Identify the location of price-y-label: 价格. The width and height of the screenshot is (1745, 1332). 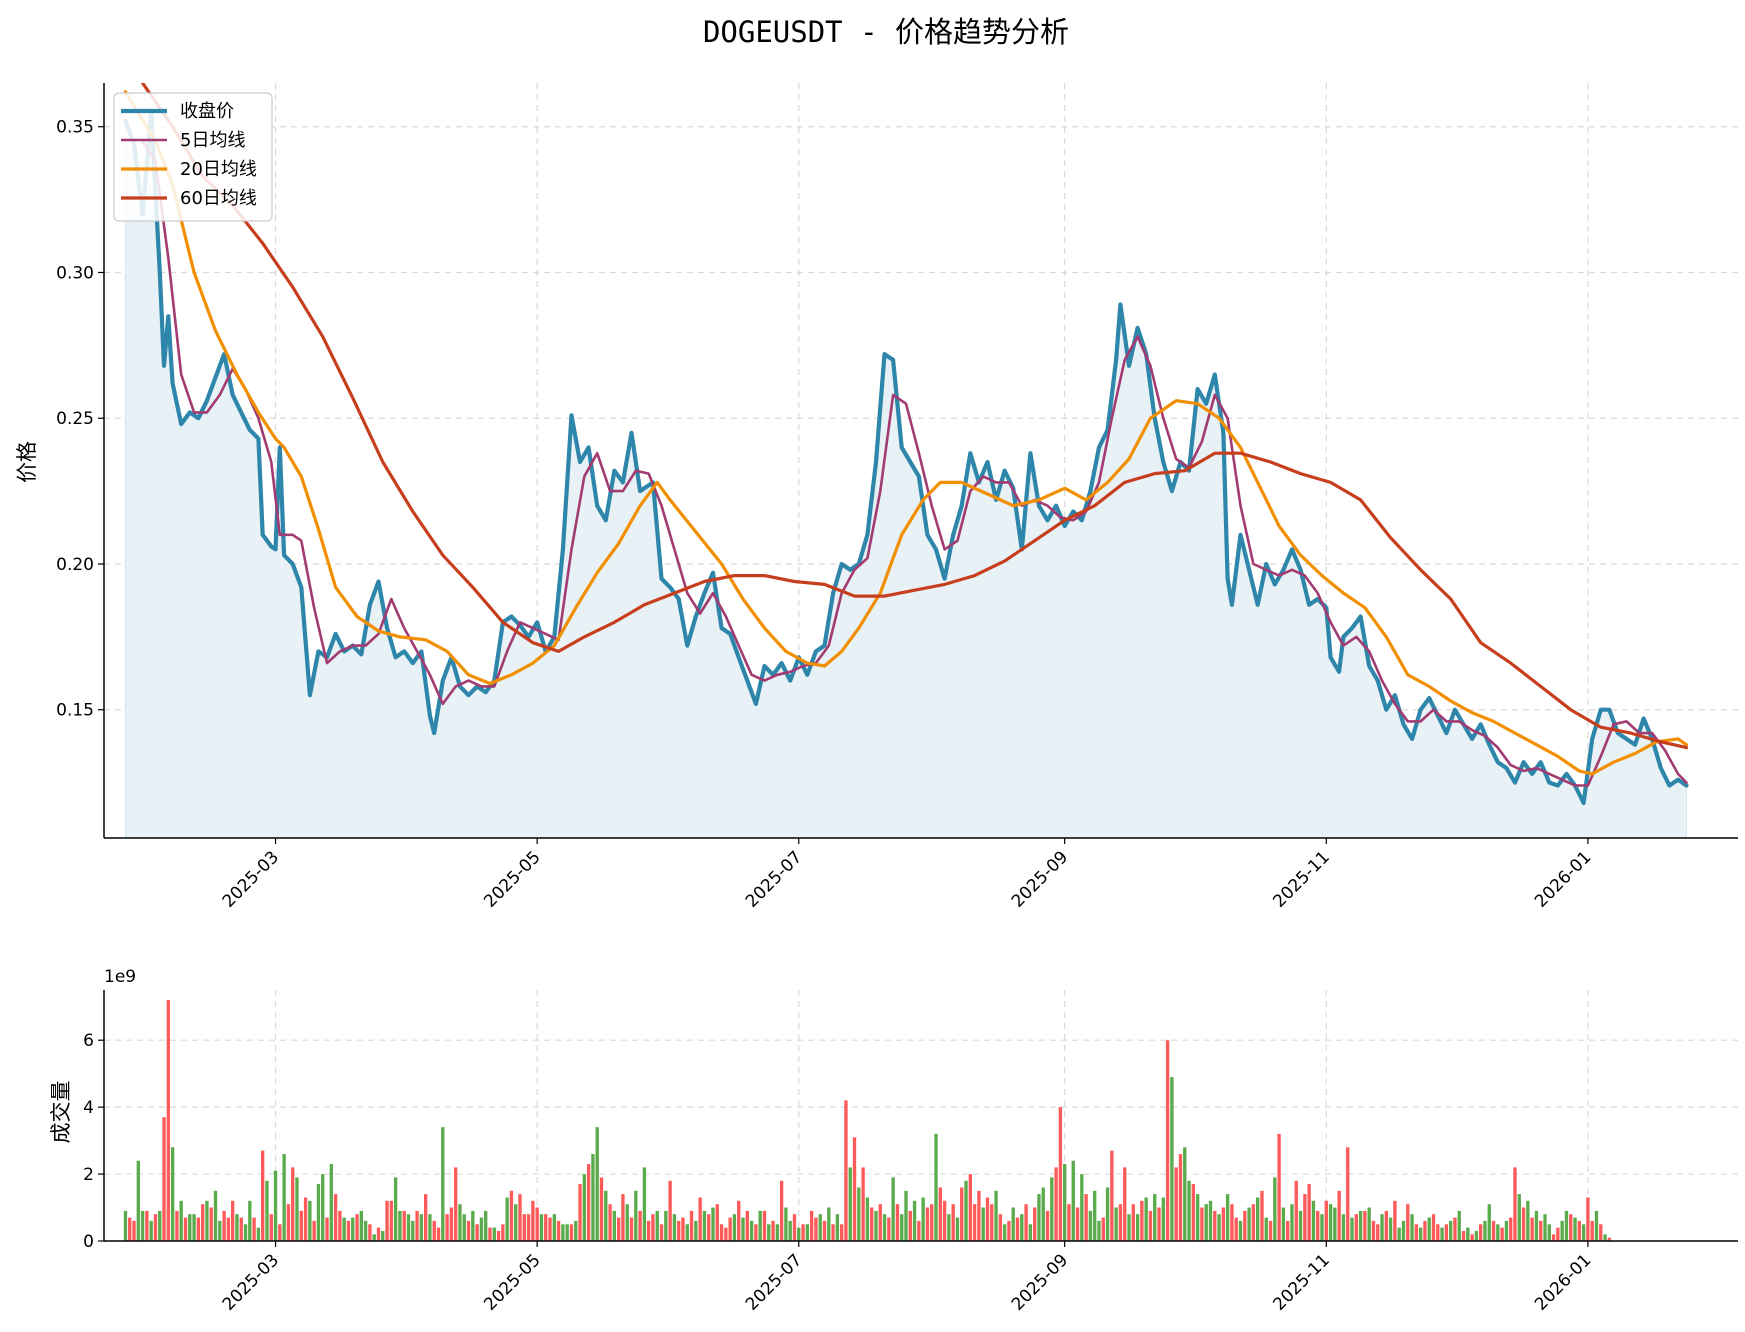
(27, 462).